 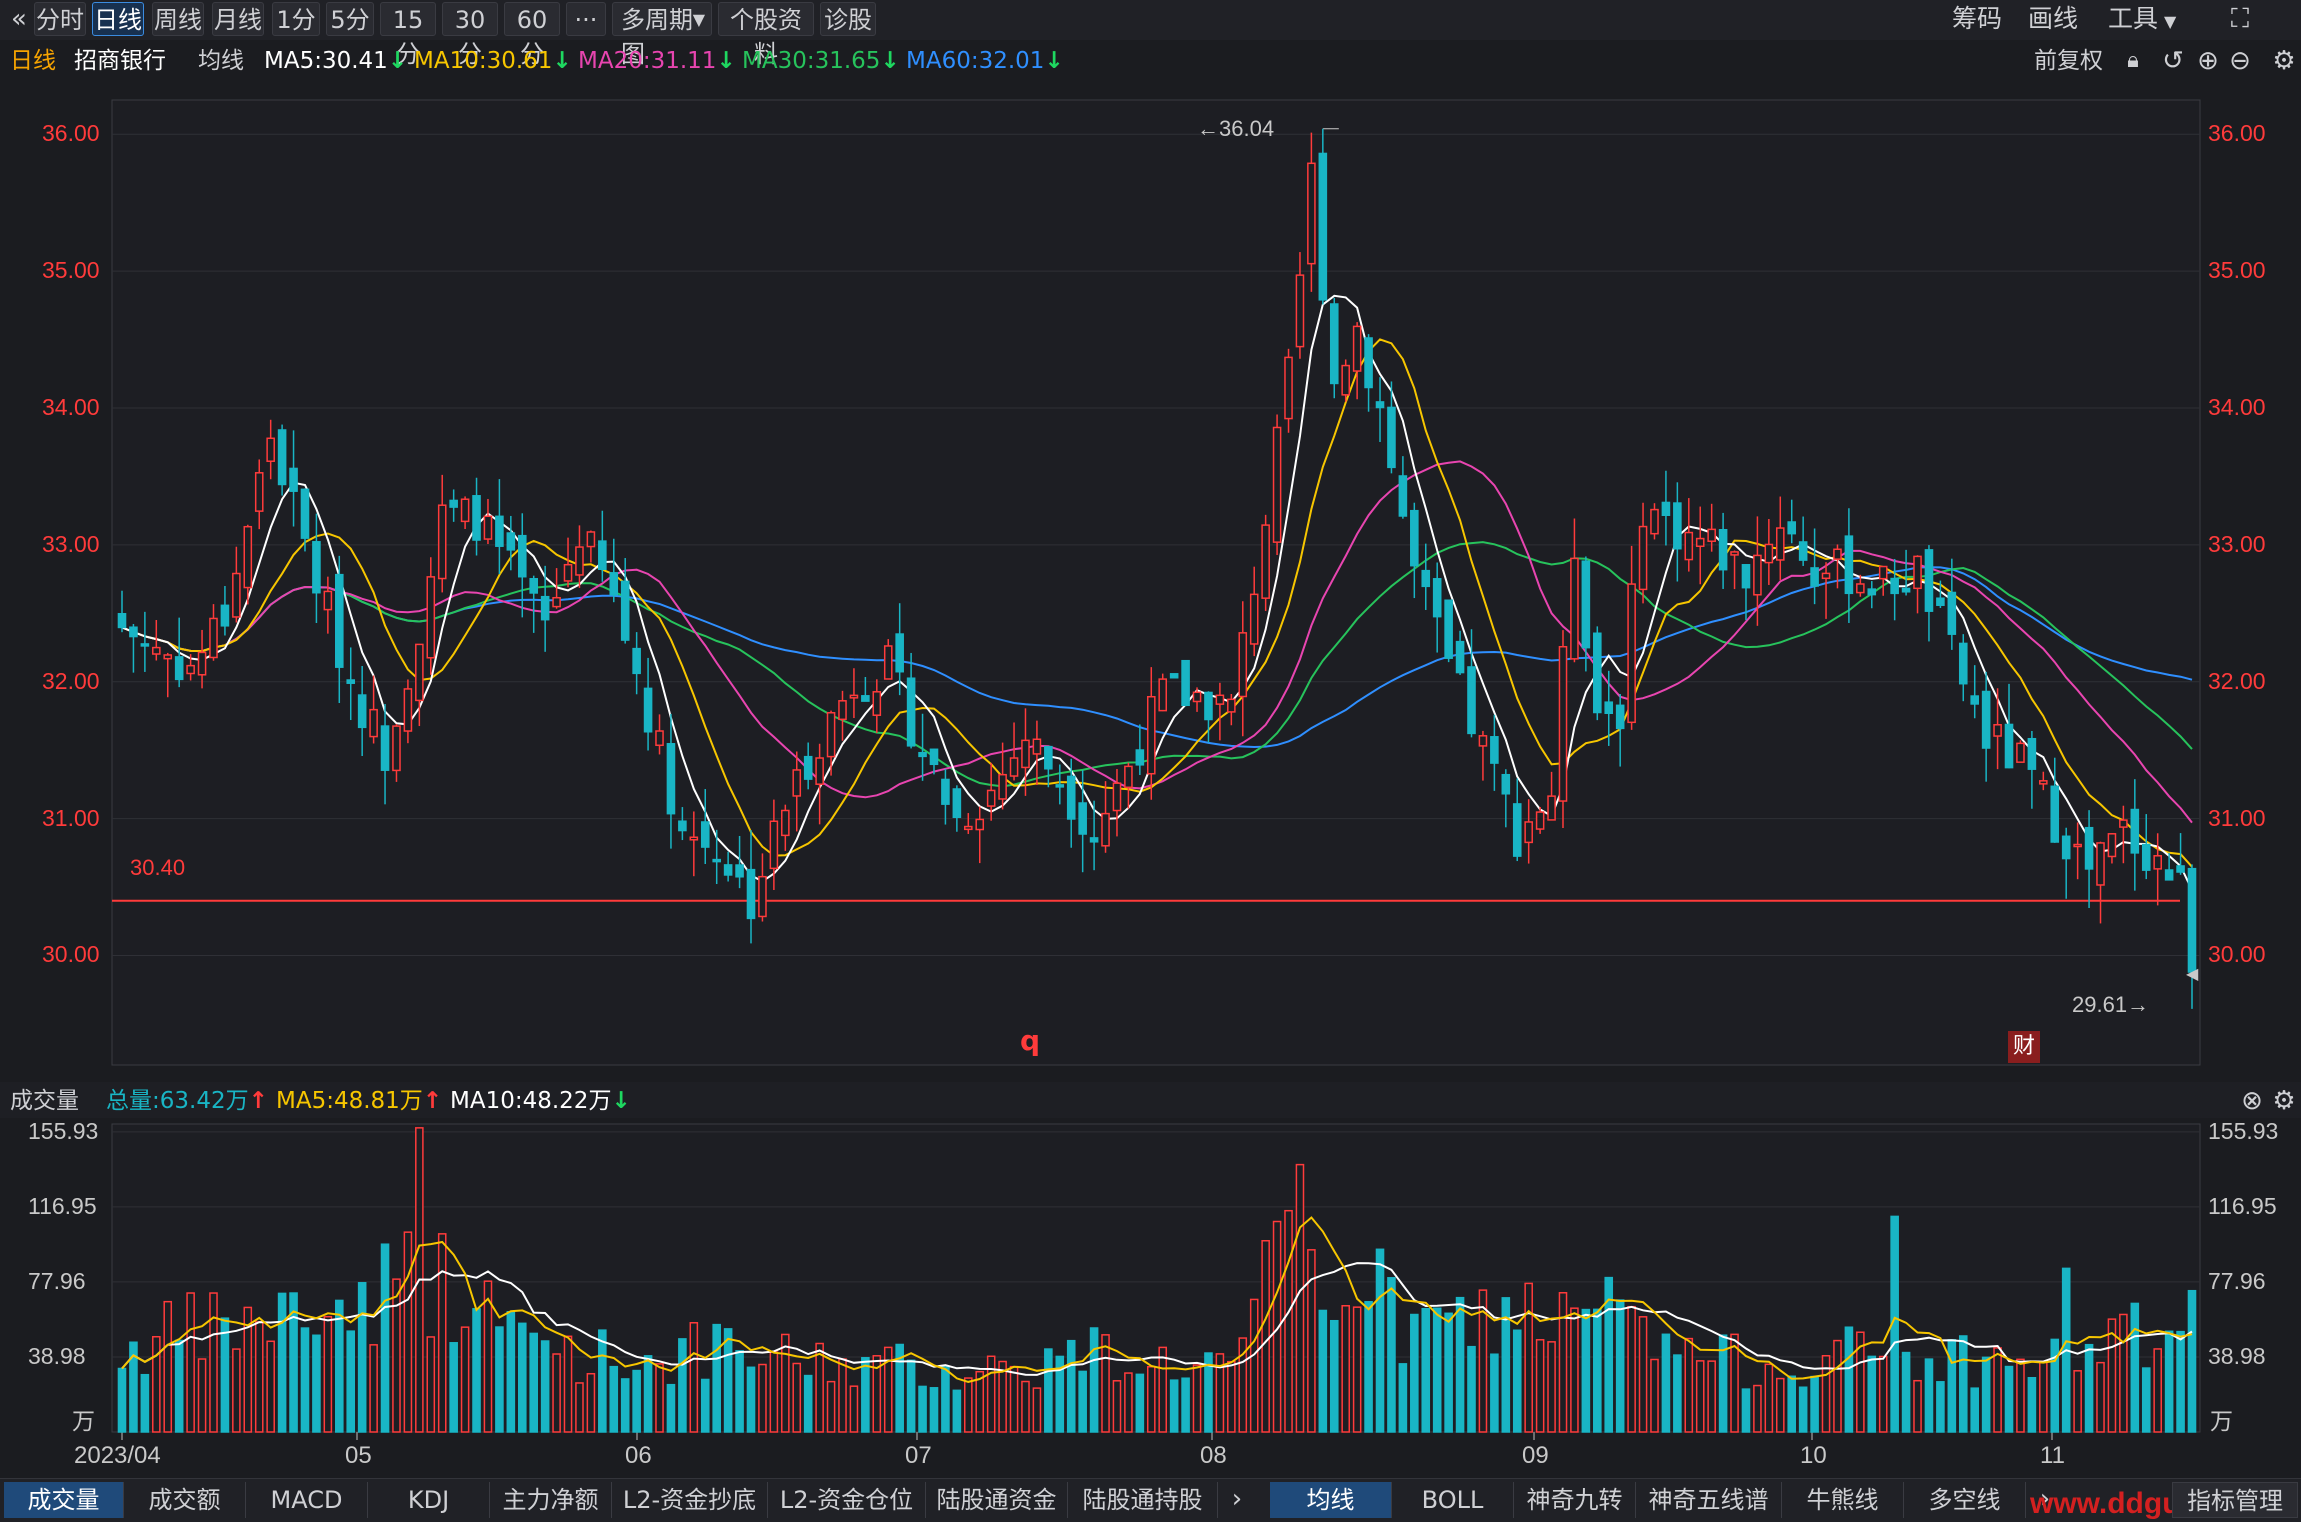 I want to click on fullscreen-icon: ⛶, so click(x=2240, y=19).